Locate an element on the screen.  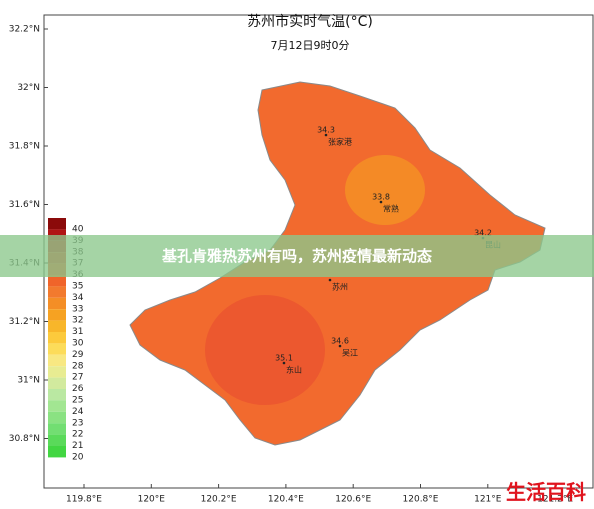
map-title: 苏州市实时气温(°C) is located at coordinates (310, 21).